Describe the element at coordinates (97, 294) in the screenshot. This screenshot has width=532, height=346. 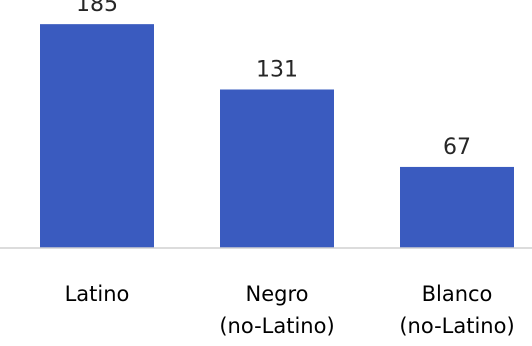
I see `category-label-0-line-0: Latino` at that location.